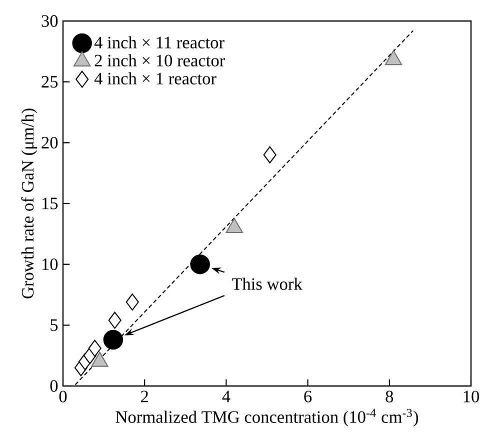 This screenshot has width=483, height=441. I want to click on x-tick-label: 0, so click(63, 396).